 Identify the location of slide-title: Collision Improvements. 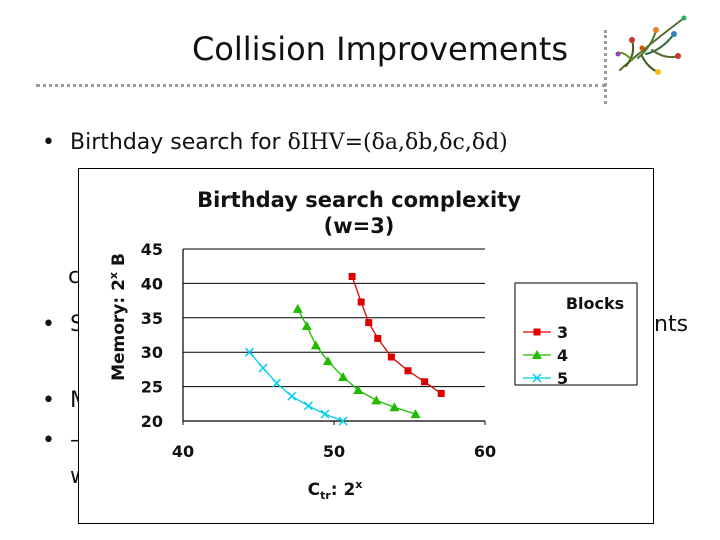
(380, 49).